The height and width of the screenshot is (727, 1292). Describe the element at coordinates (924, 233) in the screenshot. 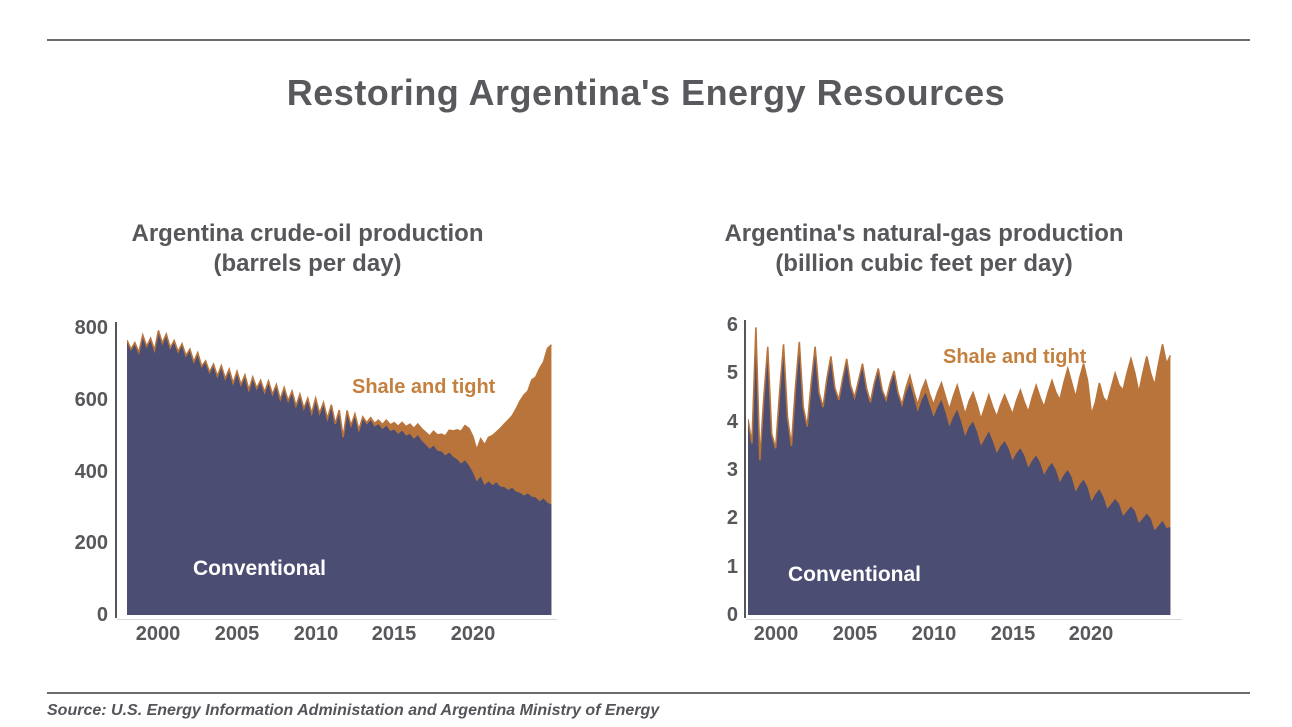

I see `right-chart-title-line1: Argentina's natural-gas production` at that location.